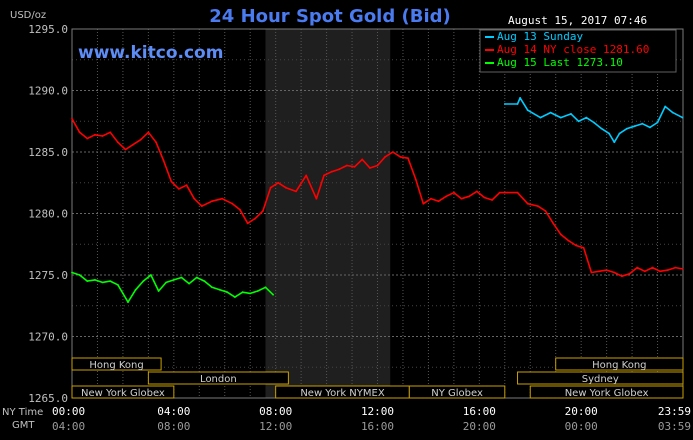 This screenshot has height=440, width=693. I want to click on x-tick-ny: 00:00, so click(68, 411).